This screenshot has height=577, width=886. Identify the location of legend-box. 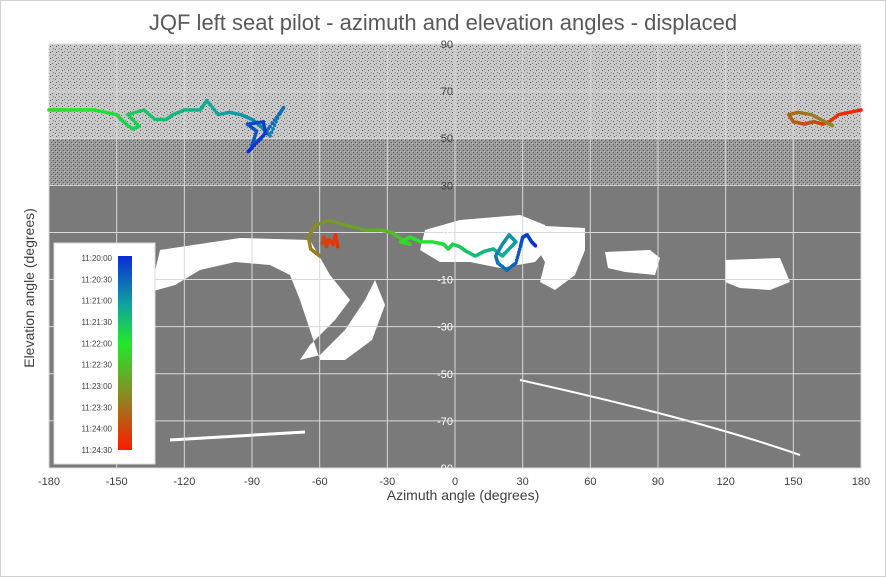
(104, 353).